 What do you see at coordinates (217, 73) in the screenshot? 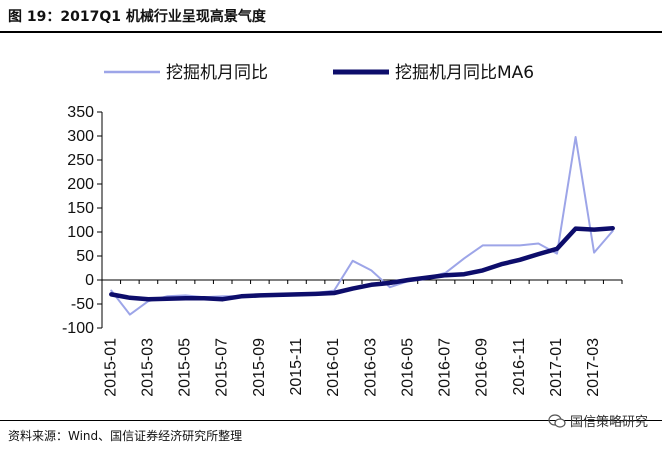
I see `legend-label: 挖掘机月同比` at bounding box center [217, 73].